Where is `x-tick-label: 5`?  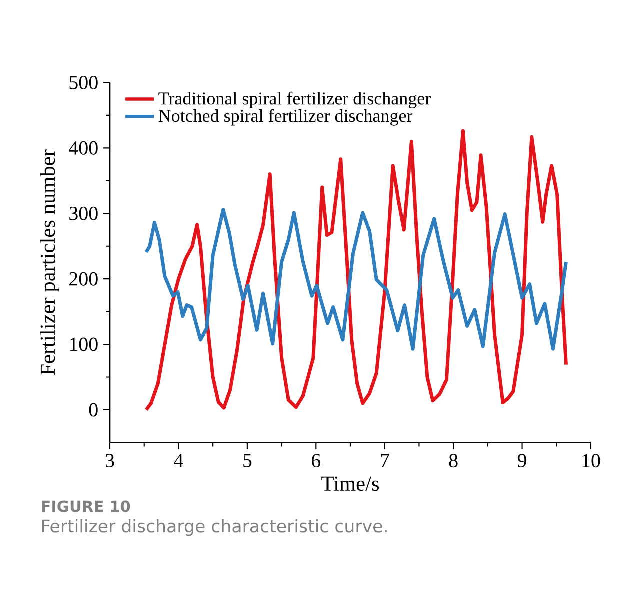
x-tick-label: 5 is located at coordinates (248, 461).